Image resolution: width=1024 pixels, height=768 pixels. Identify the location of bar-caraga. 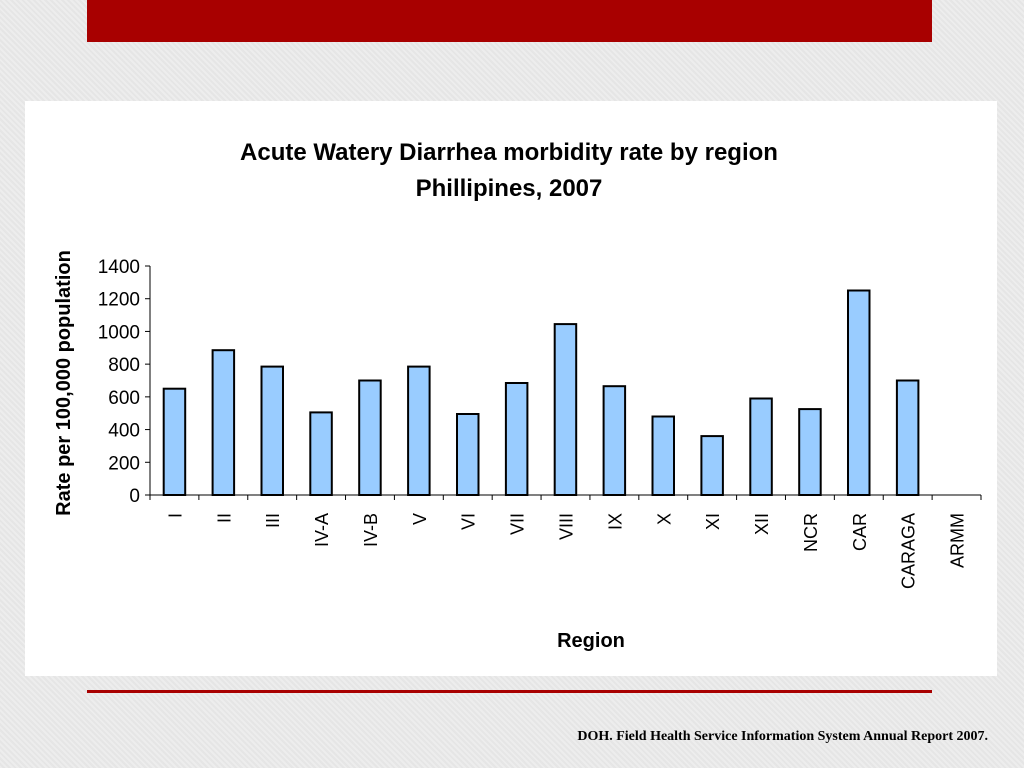
(907, 437).